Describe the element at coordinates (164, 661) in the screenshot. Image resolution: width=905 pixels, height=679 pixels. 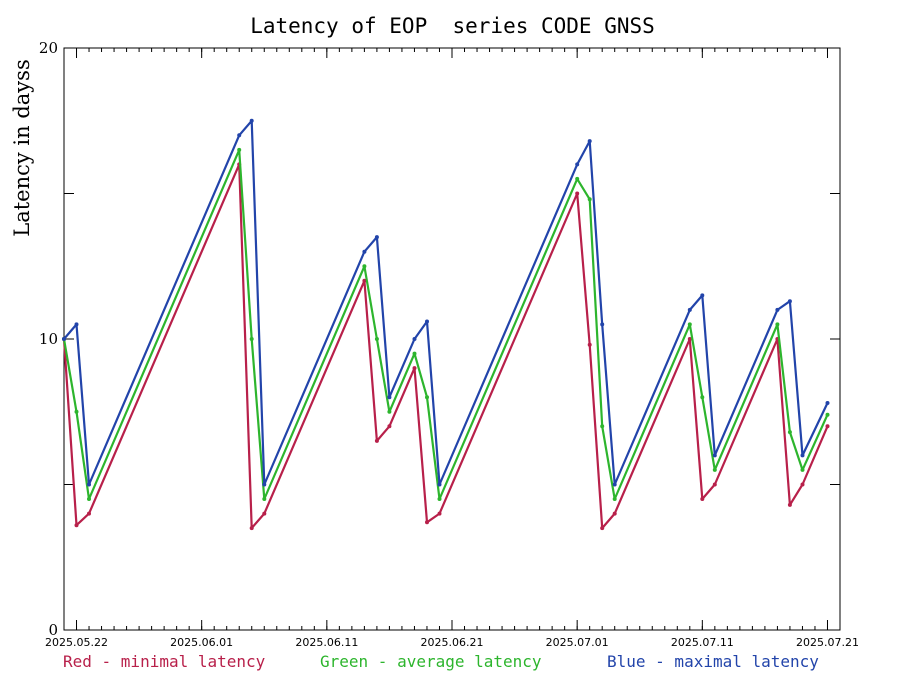
I see `legend-red: Red - minimal latency` at that location.